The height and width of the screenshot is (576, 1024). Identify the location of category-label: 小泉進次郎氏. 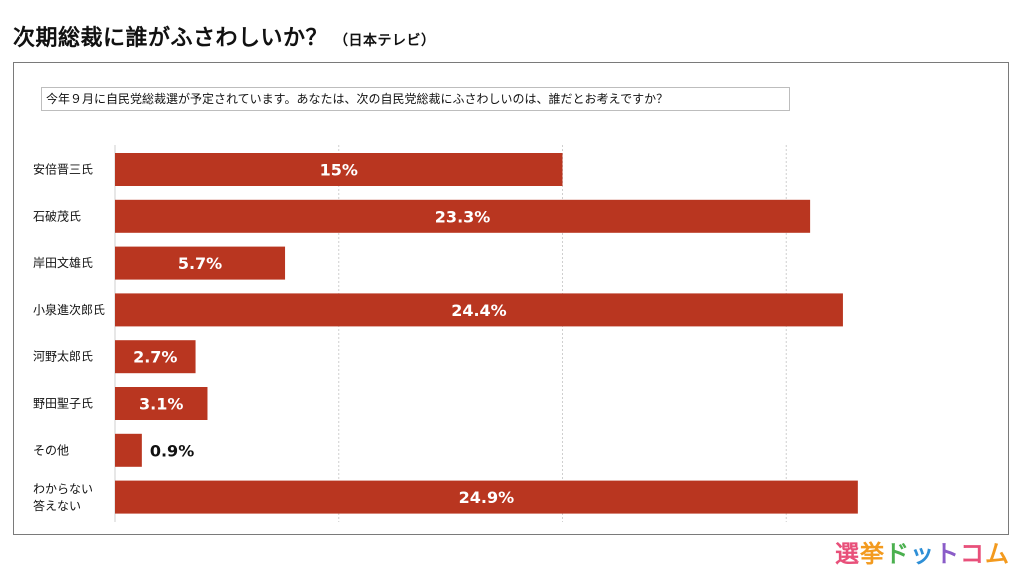
(69, 310).